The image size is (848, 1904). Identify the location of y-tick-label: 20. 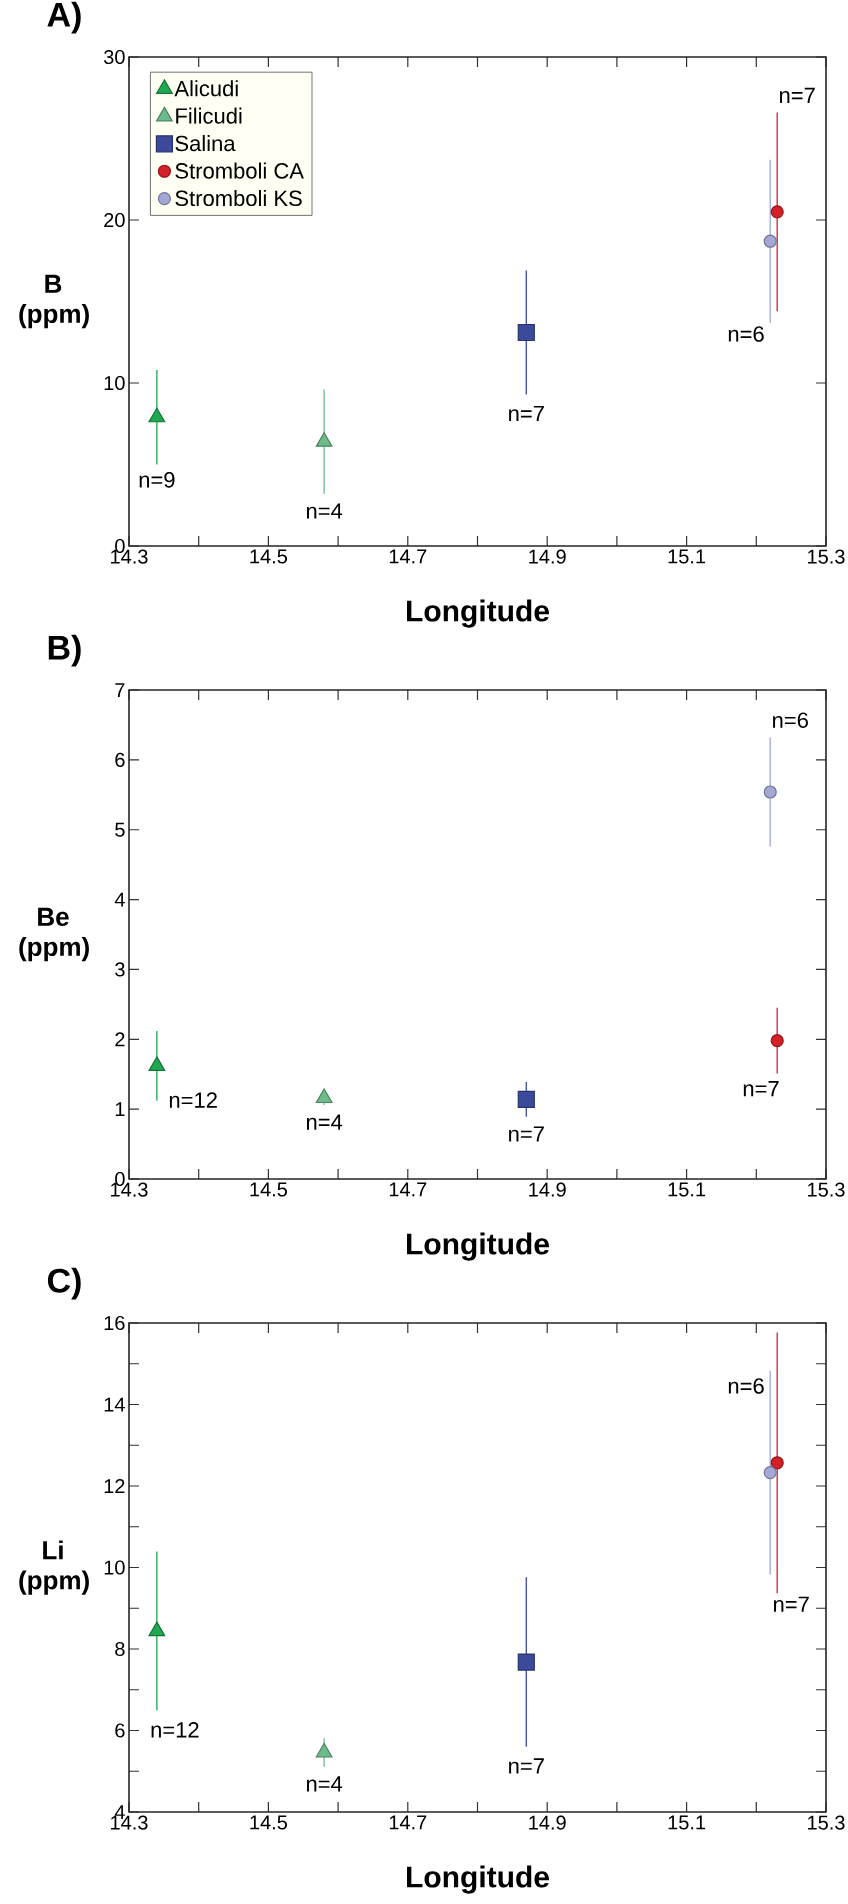
(114, 220).